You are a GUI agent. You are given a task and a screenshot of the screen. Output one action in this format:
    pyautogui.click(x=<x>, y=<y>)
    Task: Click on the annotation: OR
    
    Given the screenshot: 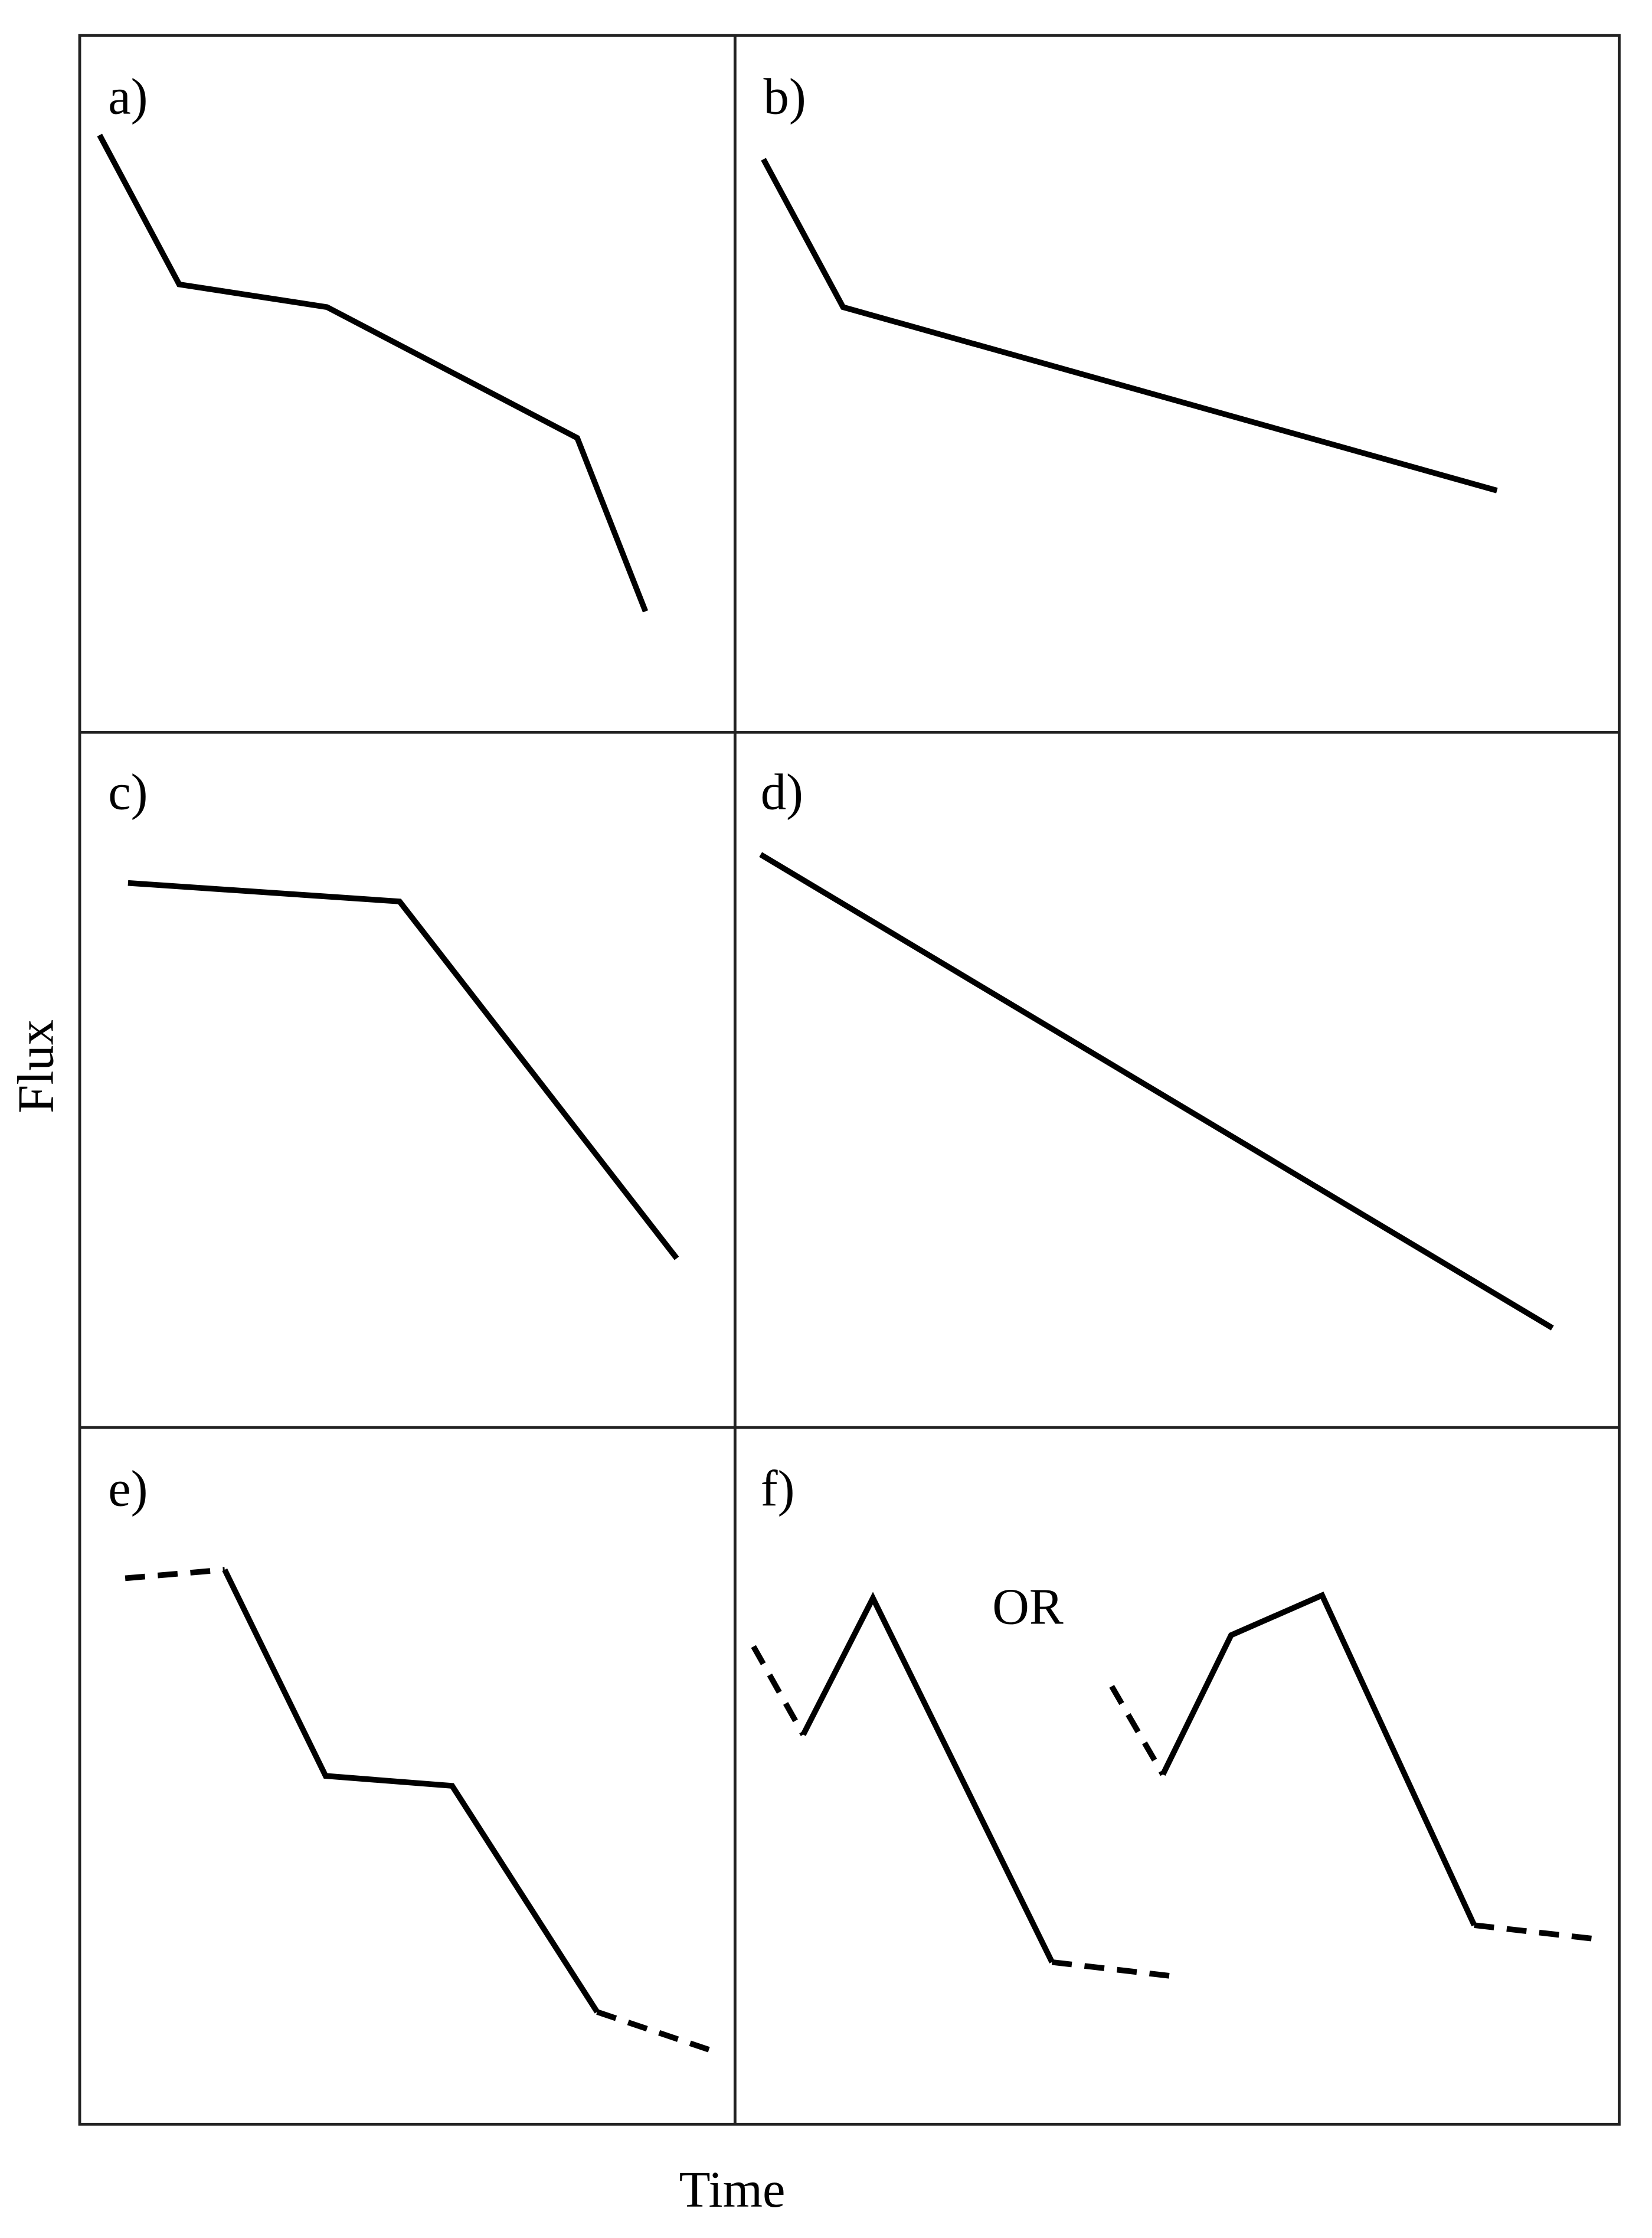 What is the action you would take?
    pyautogui.click(x=1028, y=1607)
    